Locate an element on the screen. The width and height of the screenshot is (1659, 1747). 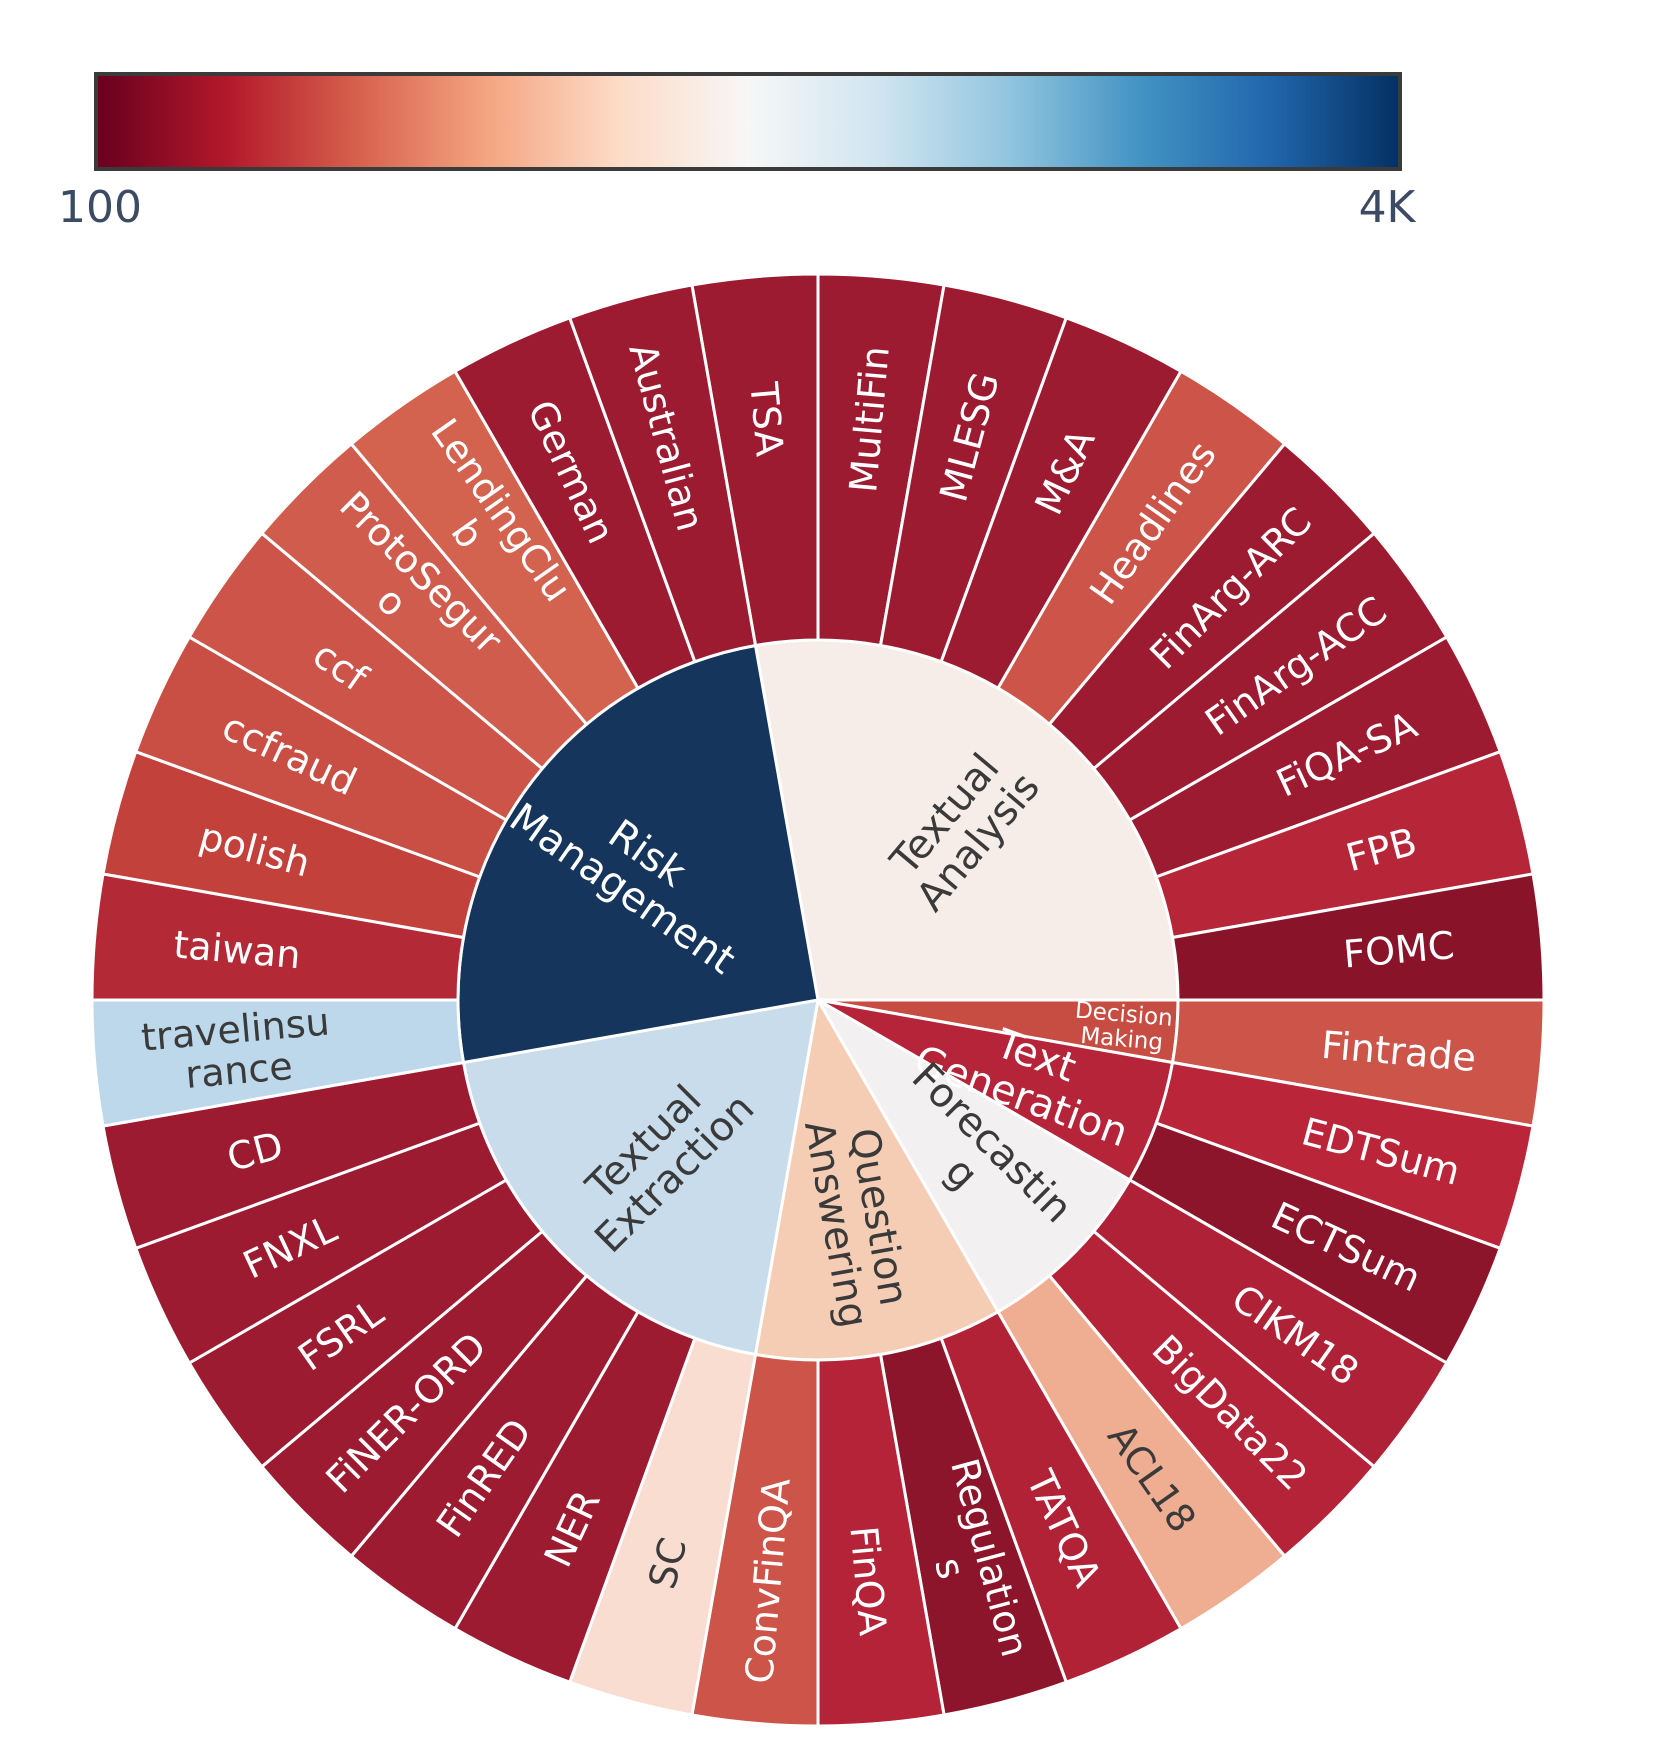
segment-label-fomc: FOMC is located at coordinates (1399, 950).